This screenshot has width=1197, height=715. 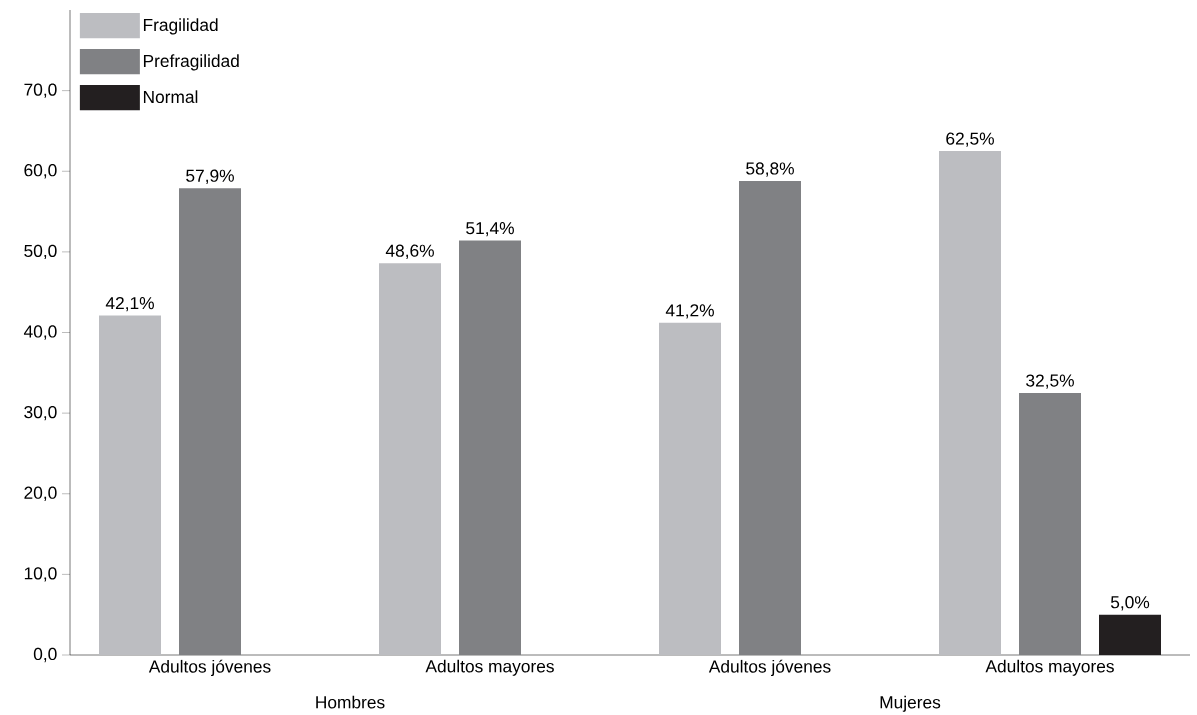 I want to click on y-tick-label: 30,0, so click(x=40, y=413).